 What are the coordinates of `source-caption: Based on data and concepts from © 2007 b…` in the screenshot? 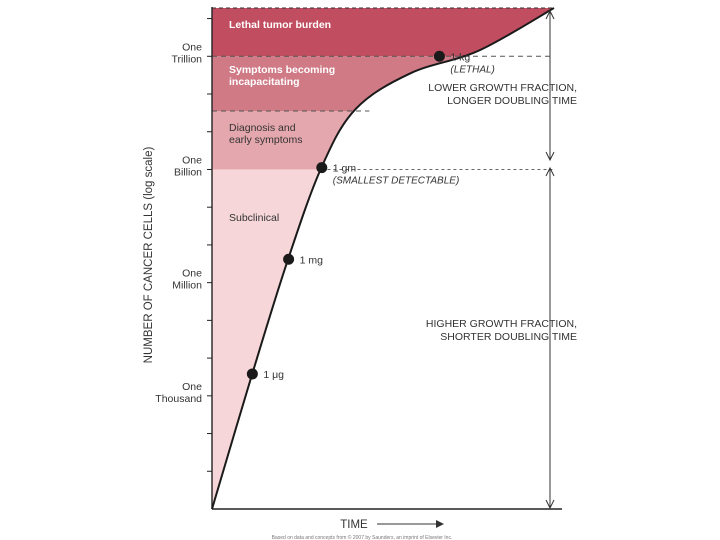 It's located at (362, 537).